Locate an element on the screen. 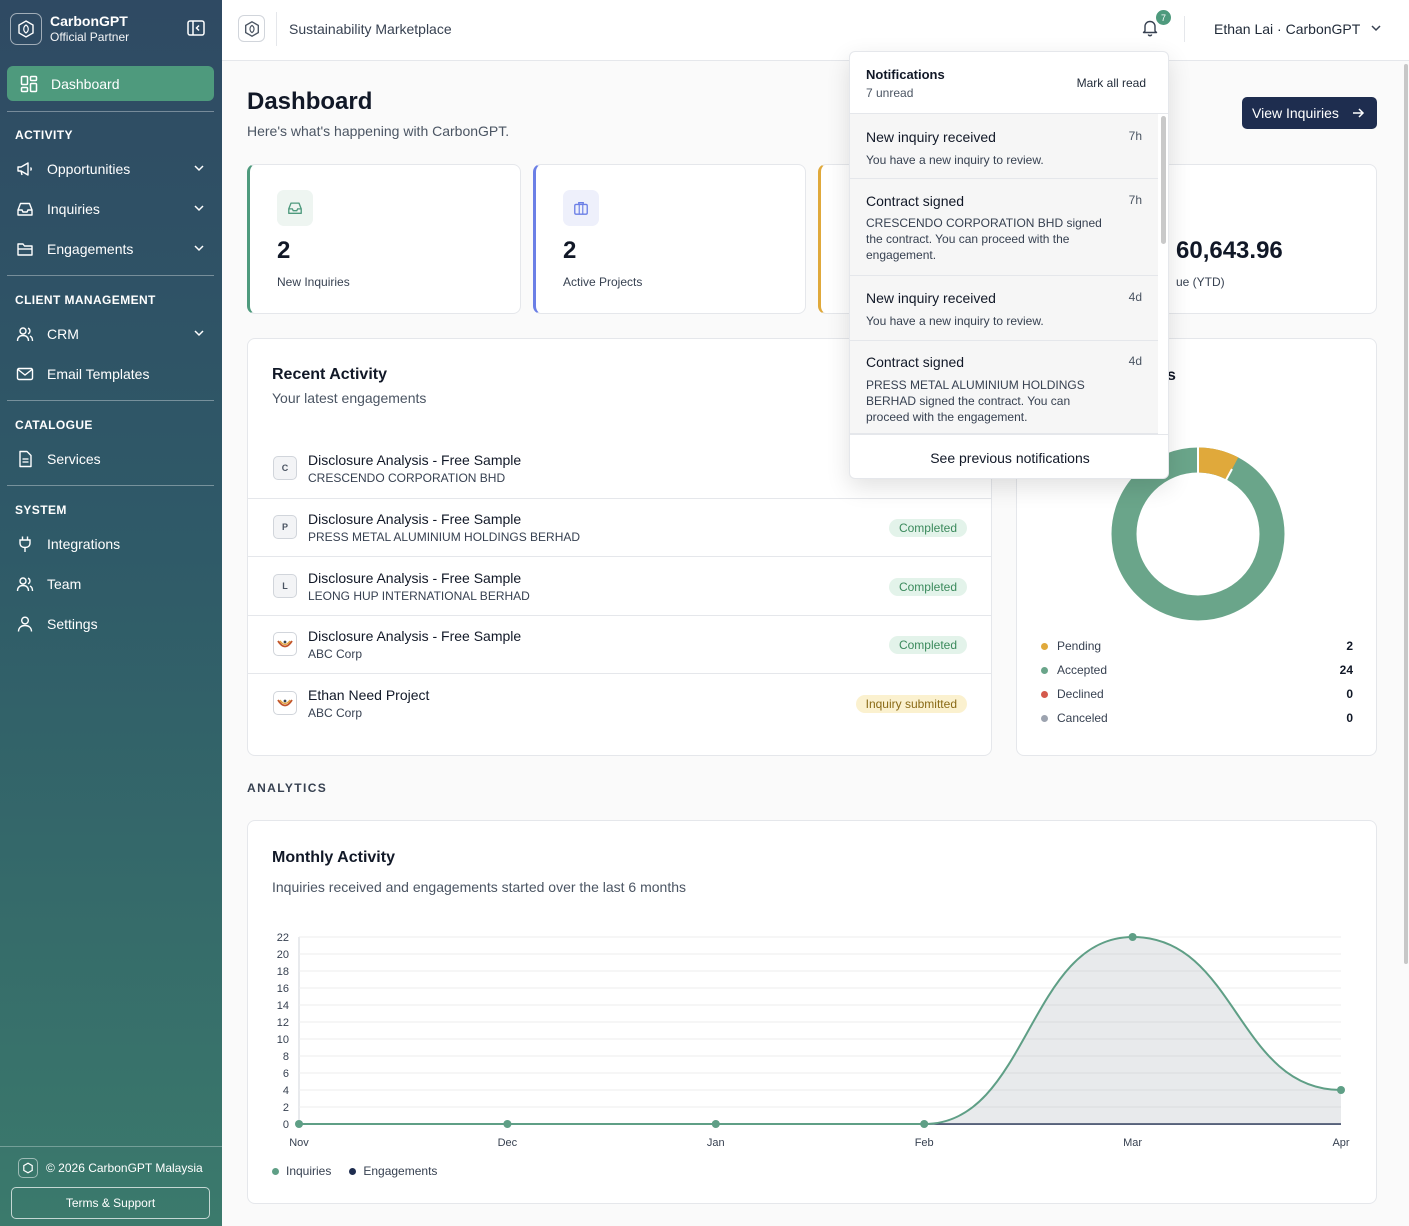  sidebar-item-services: Services is located at coordinates (111, 459).